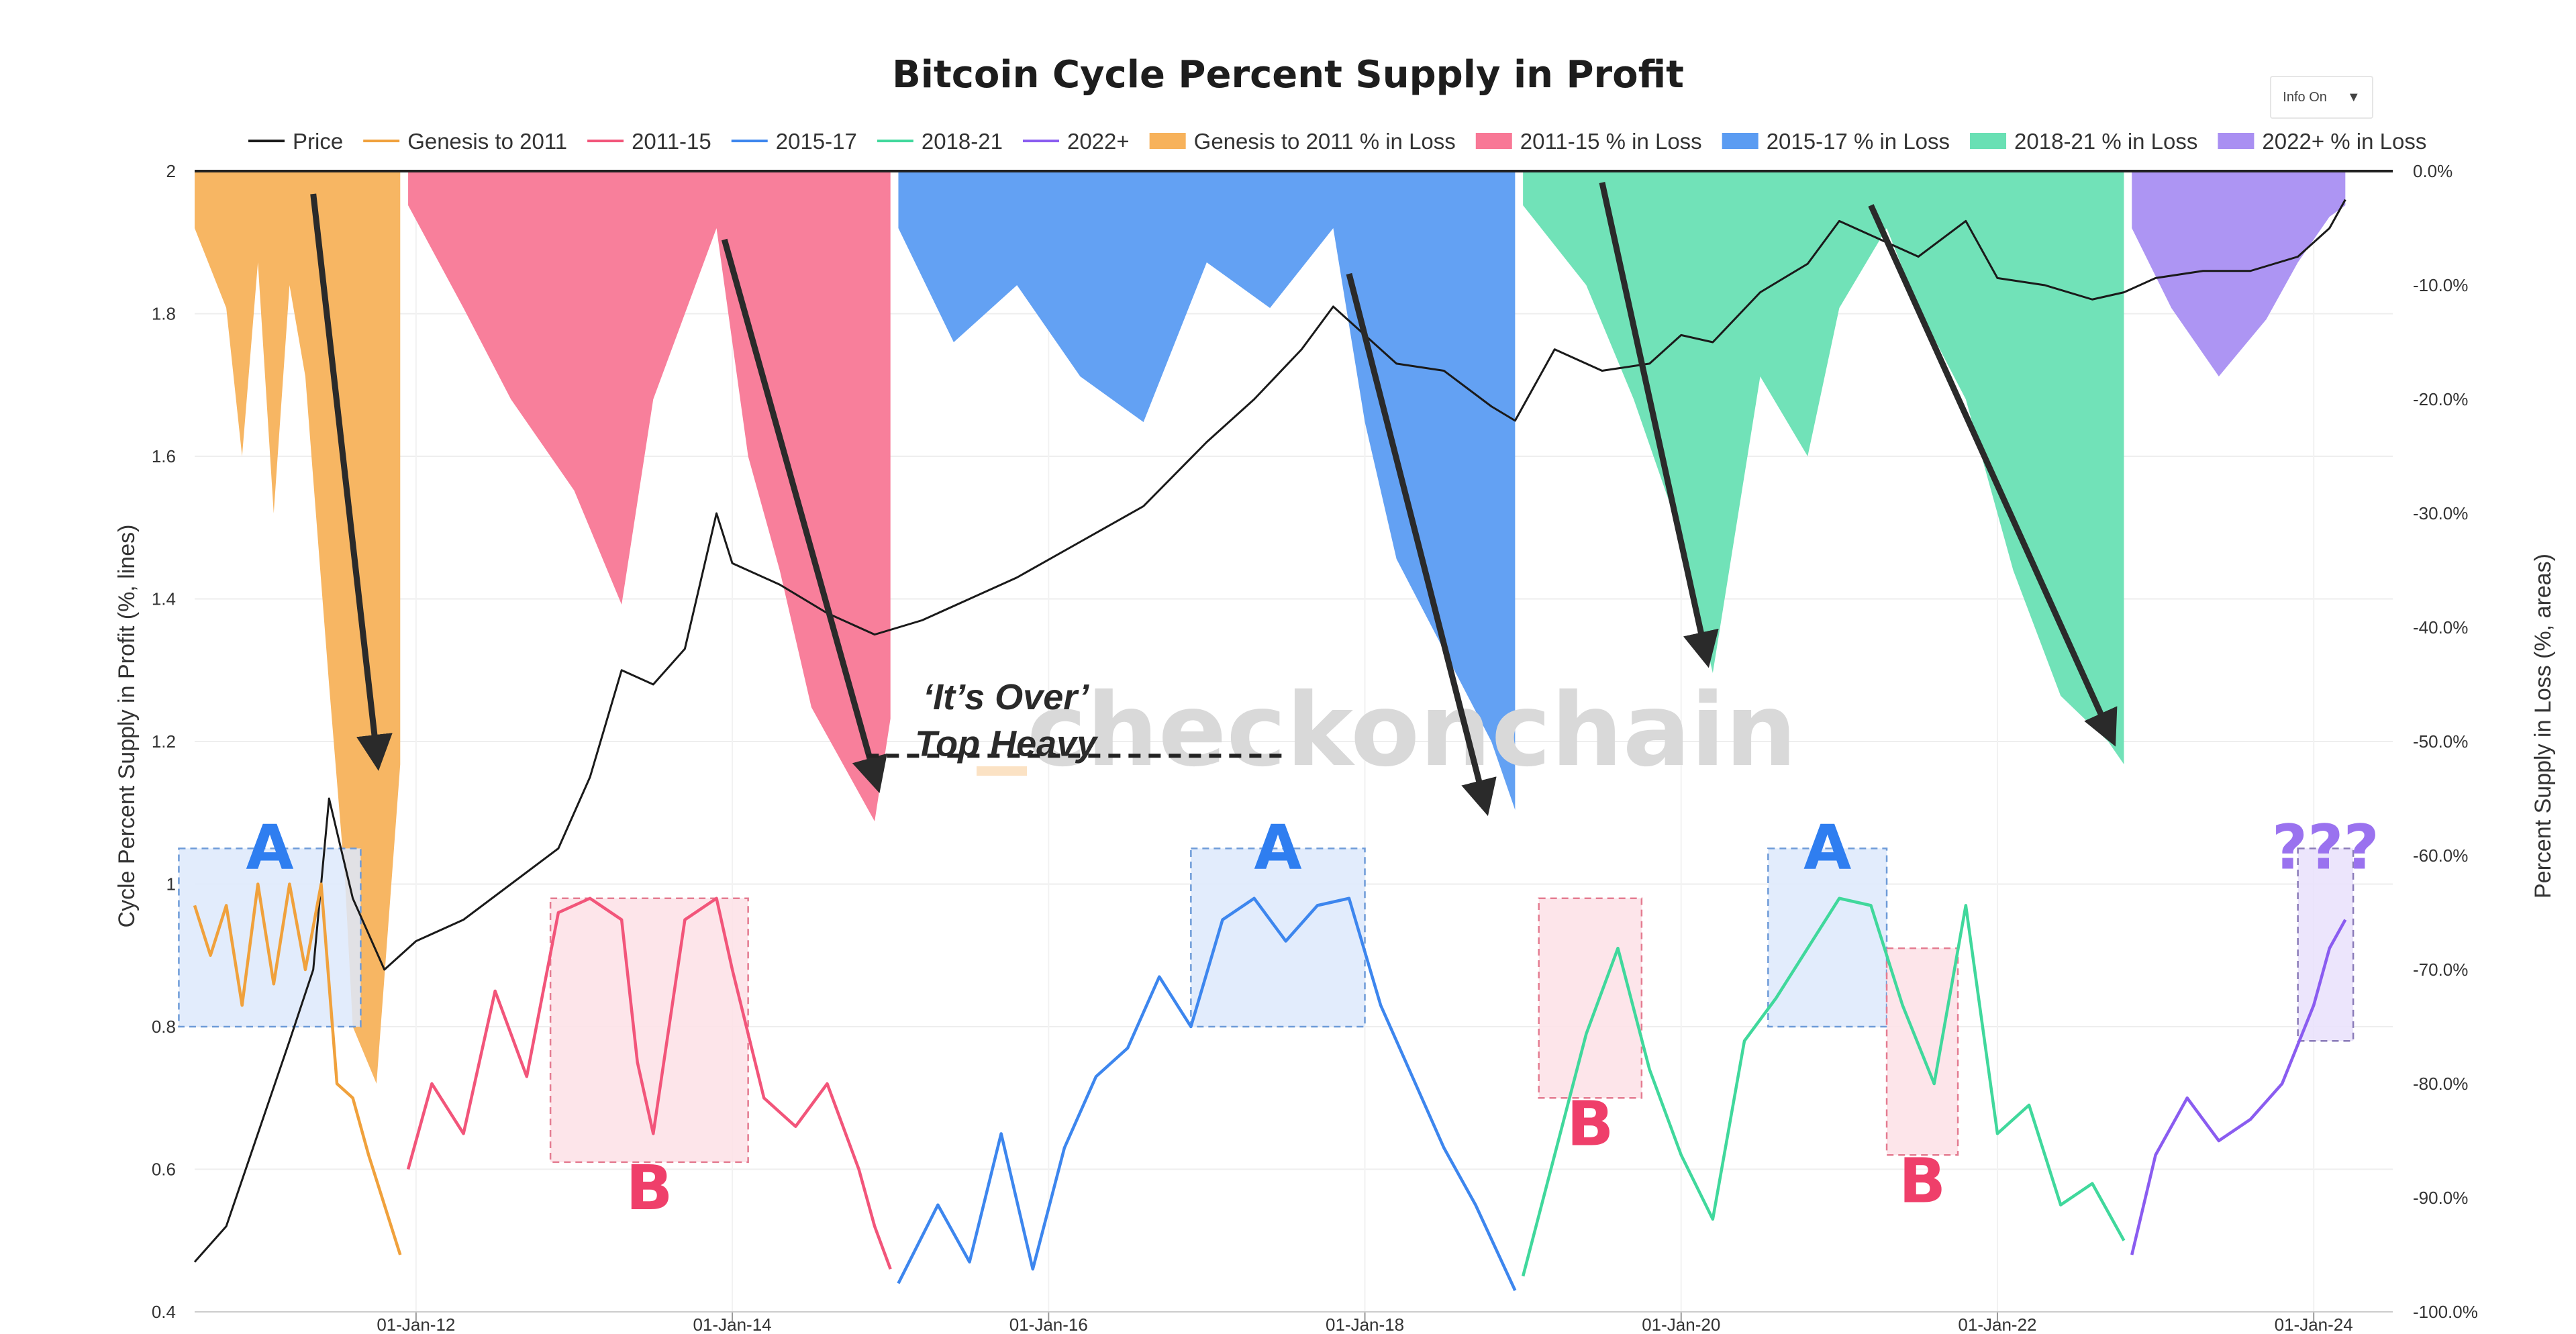 The height and width of the screenshot is (1334, 2576). What do you see at coordinates (1365, 1324) in the screenshot?
I see `x-tick-label: 01-Jan-18` at bounding box center [1365, 1324].